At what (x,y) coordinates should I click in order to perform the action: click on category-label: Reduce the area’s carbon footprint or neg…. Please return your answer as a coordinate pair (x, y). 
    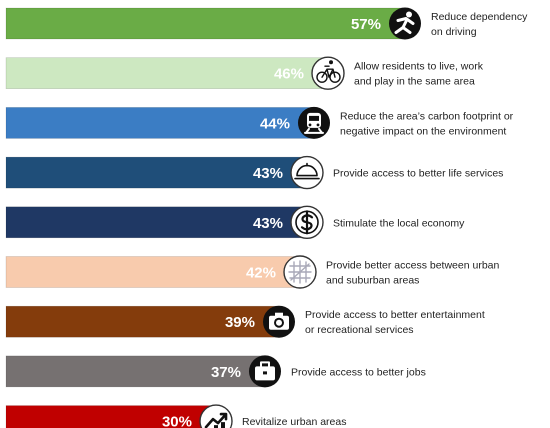
    Looking at the image, I should click on (427, 123).